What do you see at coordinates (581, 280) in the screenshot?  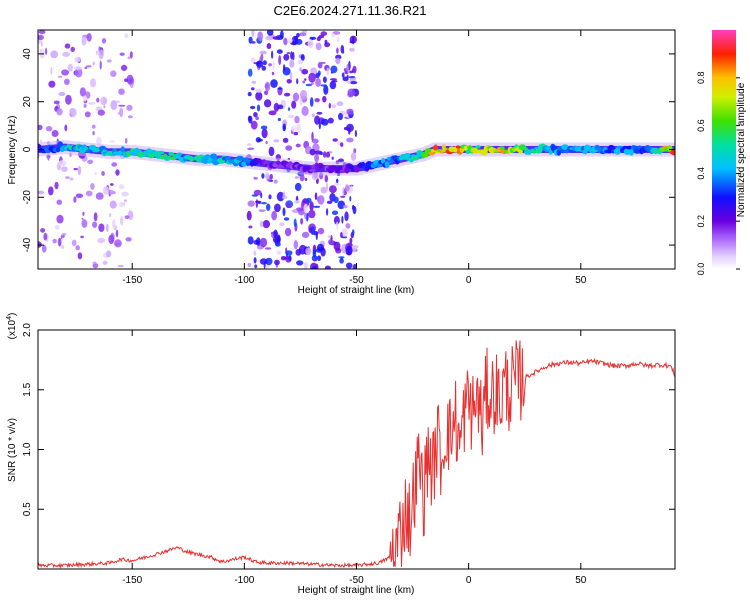 I see `x-tick-label: 50` at bounding box center [581, 280].